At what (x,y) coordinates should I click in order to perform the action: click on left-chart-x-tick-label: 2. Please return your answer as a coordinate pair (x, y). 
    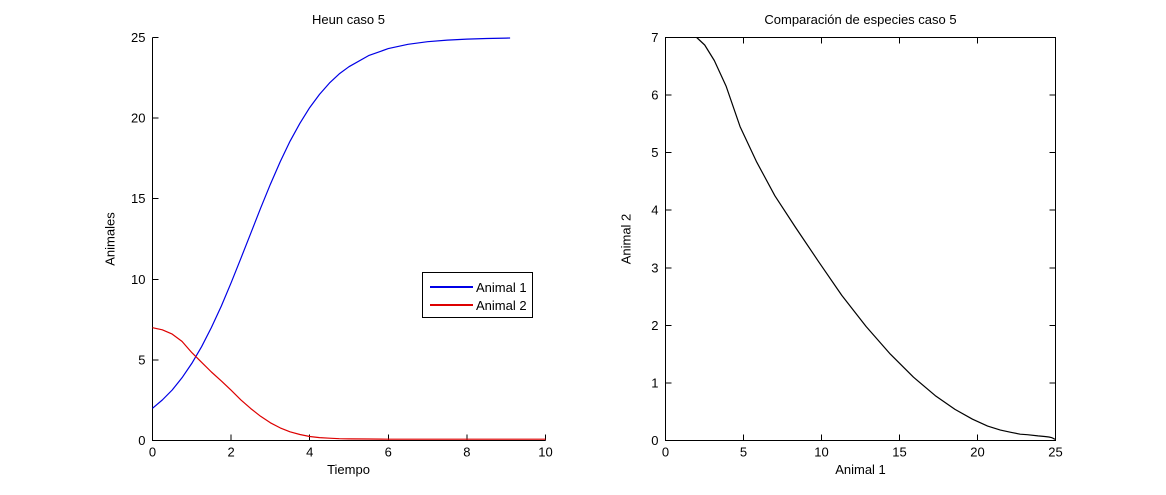
    Looking at the image, I should click on (230, 452).